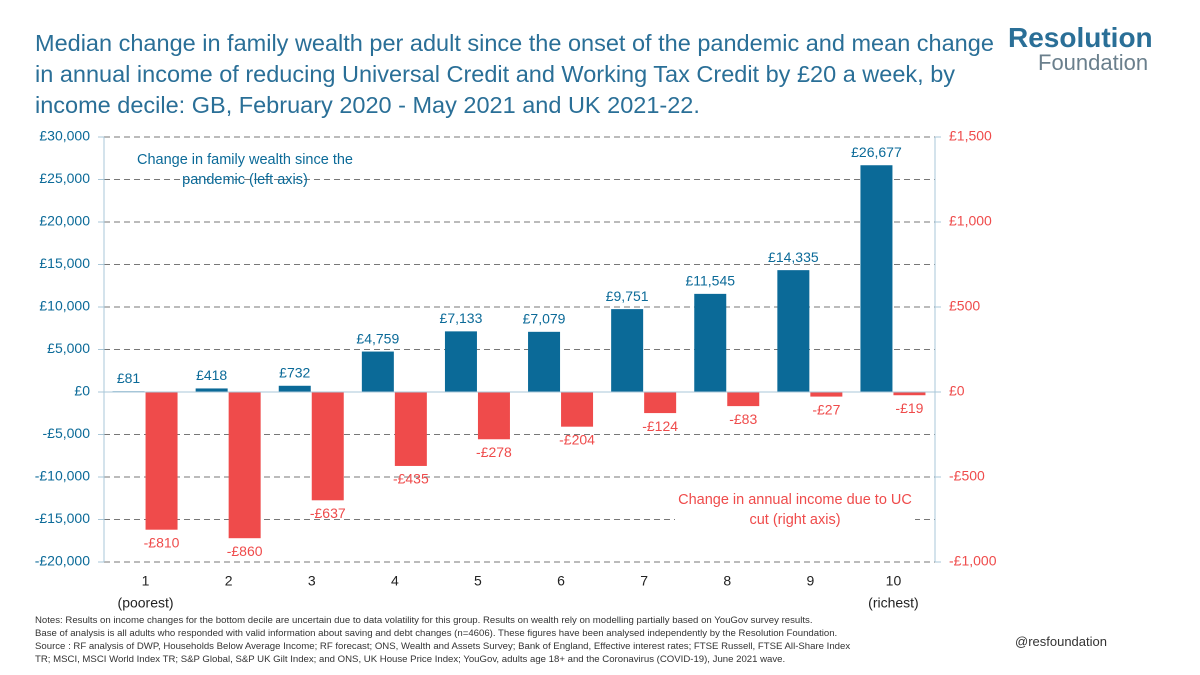 Image resolution: width=1200 pixels, height=675 pixels. I want to click on x-tick-label: 2, so click(229, 581).